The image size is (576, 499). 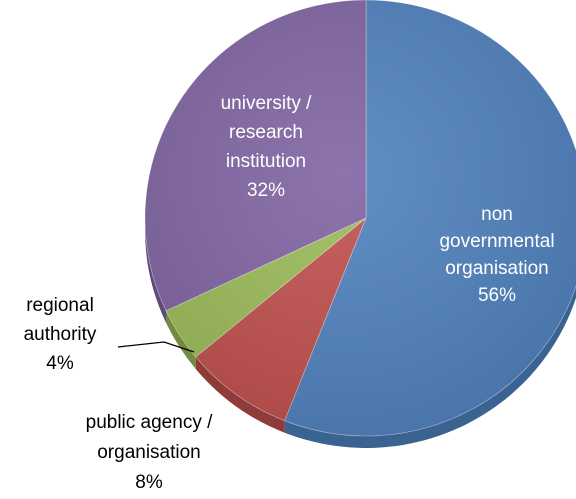 What do you see at coordinates (60, 305) in the screenshot?
I see `slice-category-label: regional` at bounding box center [60, 305].